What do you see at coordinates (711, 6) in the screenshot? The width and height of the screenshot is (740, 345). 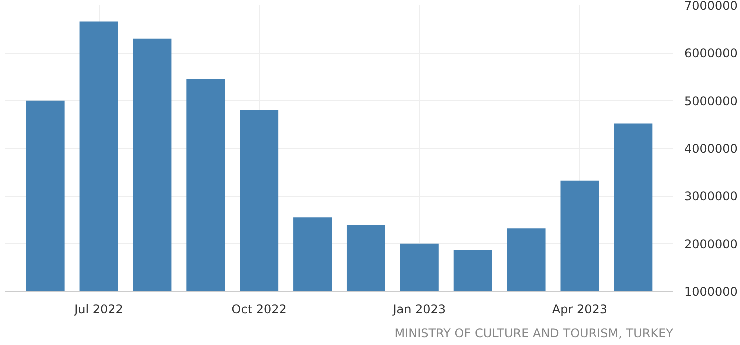 I see `y-tick-label: 7000000` at bounding box center [711, 6].